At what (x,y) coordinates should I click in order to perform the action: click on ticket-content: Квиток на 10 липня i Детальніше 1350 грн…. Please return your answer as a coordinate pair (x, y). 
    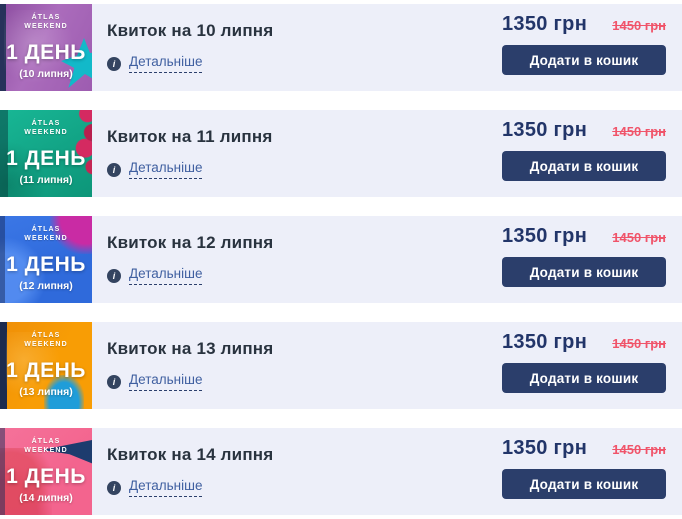
    Looking at the image, I should click on (387, 47).